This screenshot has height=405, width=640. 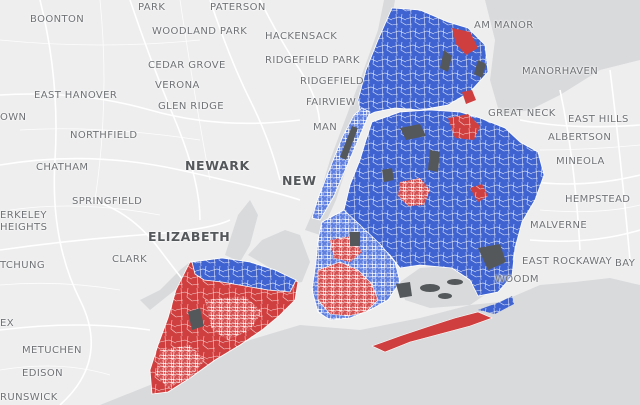 What do you see at coordinates (580, 137) in the screenshot?
I see `label-albertson: ALBERTSON` at bounding box center [580, 137].